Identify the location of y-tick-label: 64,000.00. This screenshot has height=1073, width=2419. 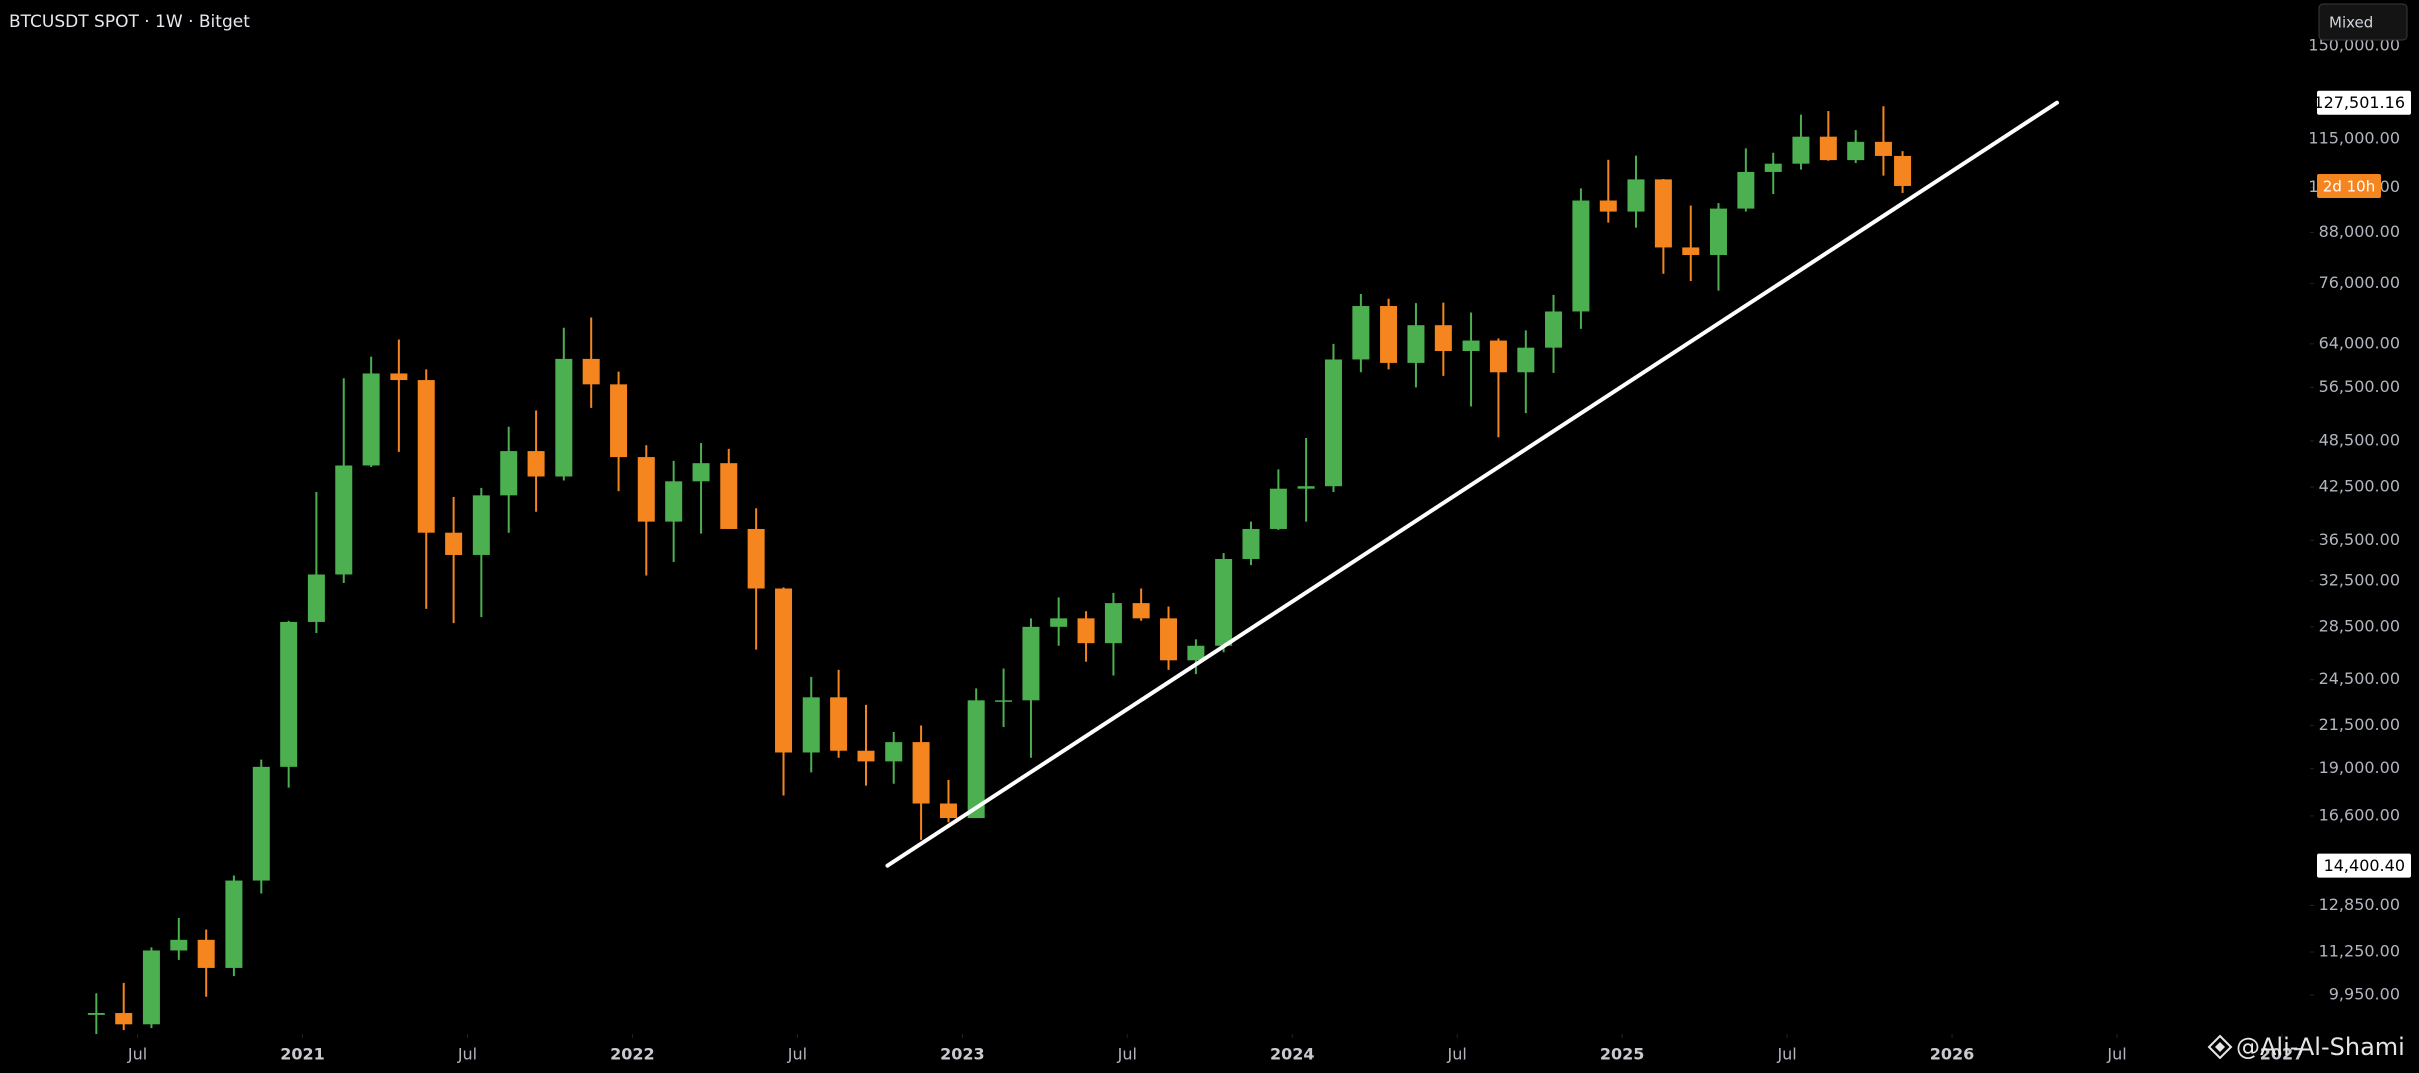
(2359, 342).